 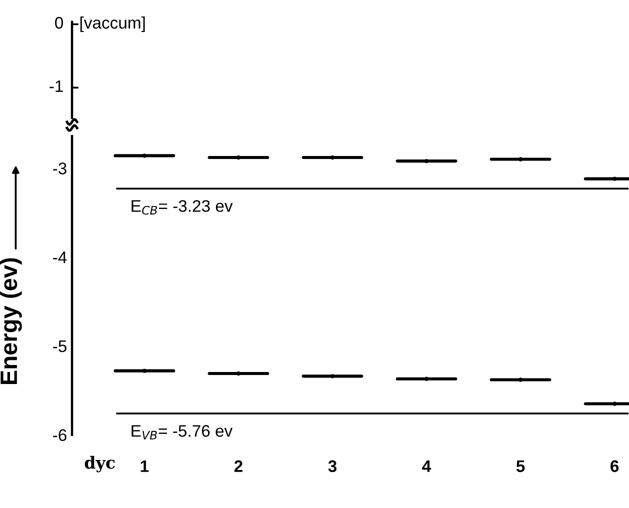 I want to click on text: -1, so click(x=56, y=86).